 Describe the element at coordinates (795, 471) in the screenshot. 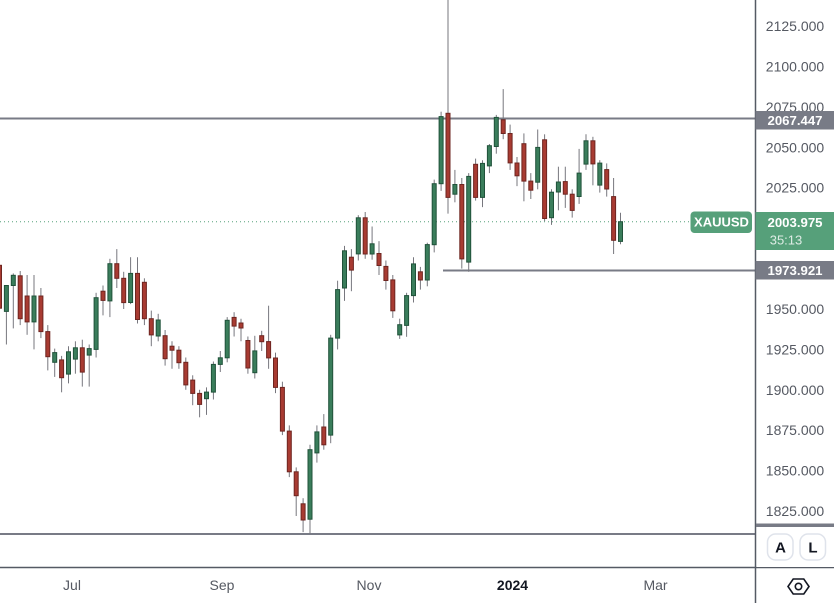

I see `svg-text: 1850.000` at that location.